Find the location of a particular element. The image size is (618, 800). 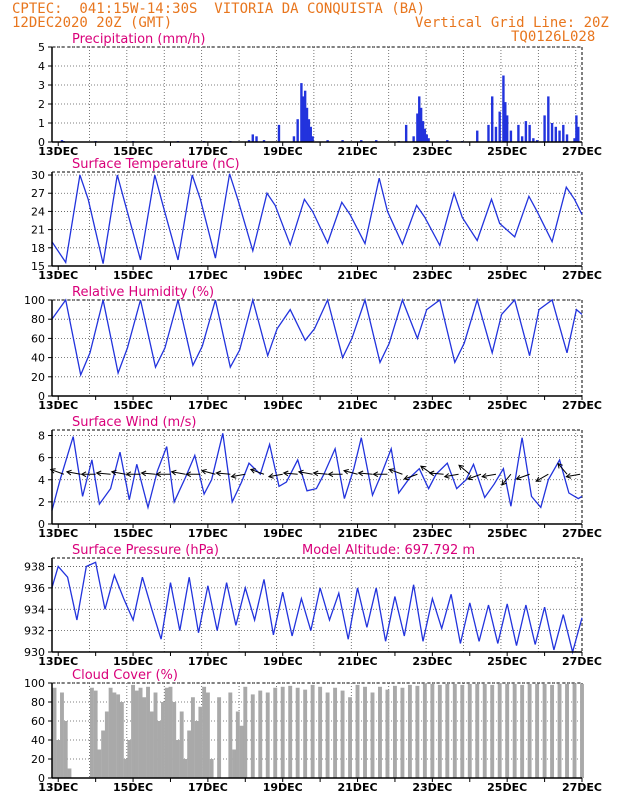

precipitation-x-tick-label: 19DEC is located at coordinates (283, 151).